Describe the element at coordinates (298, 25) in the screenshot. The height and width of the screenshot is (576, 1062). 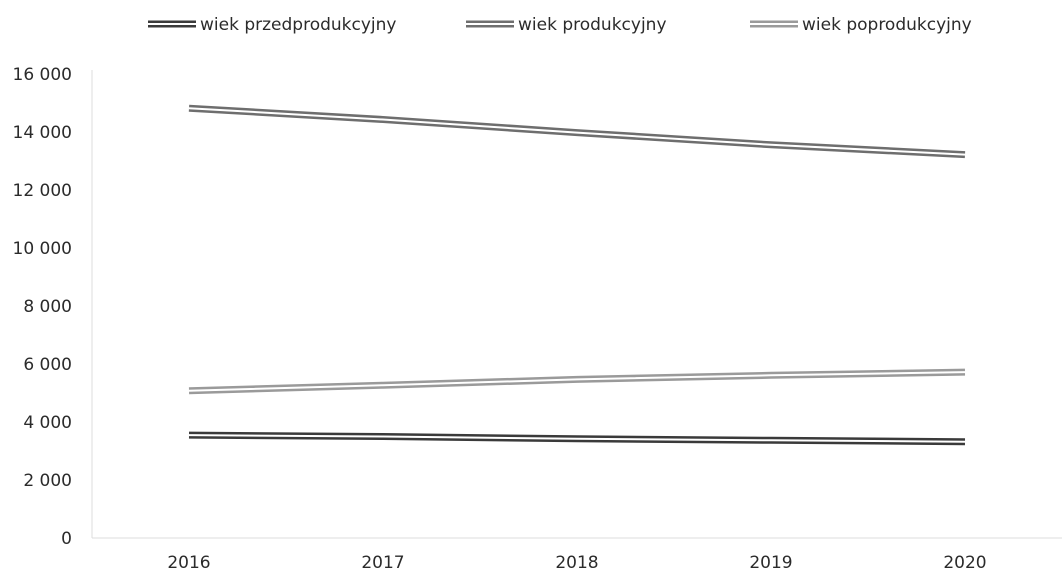
I see `legend-label: wiek przedprodukcyjny` at that location.